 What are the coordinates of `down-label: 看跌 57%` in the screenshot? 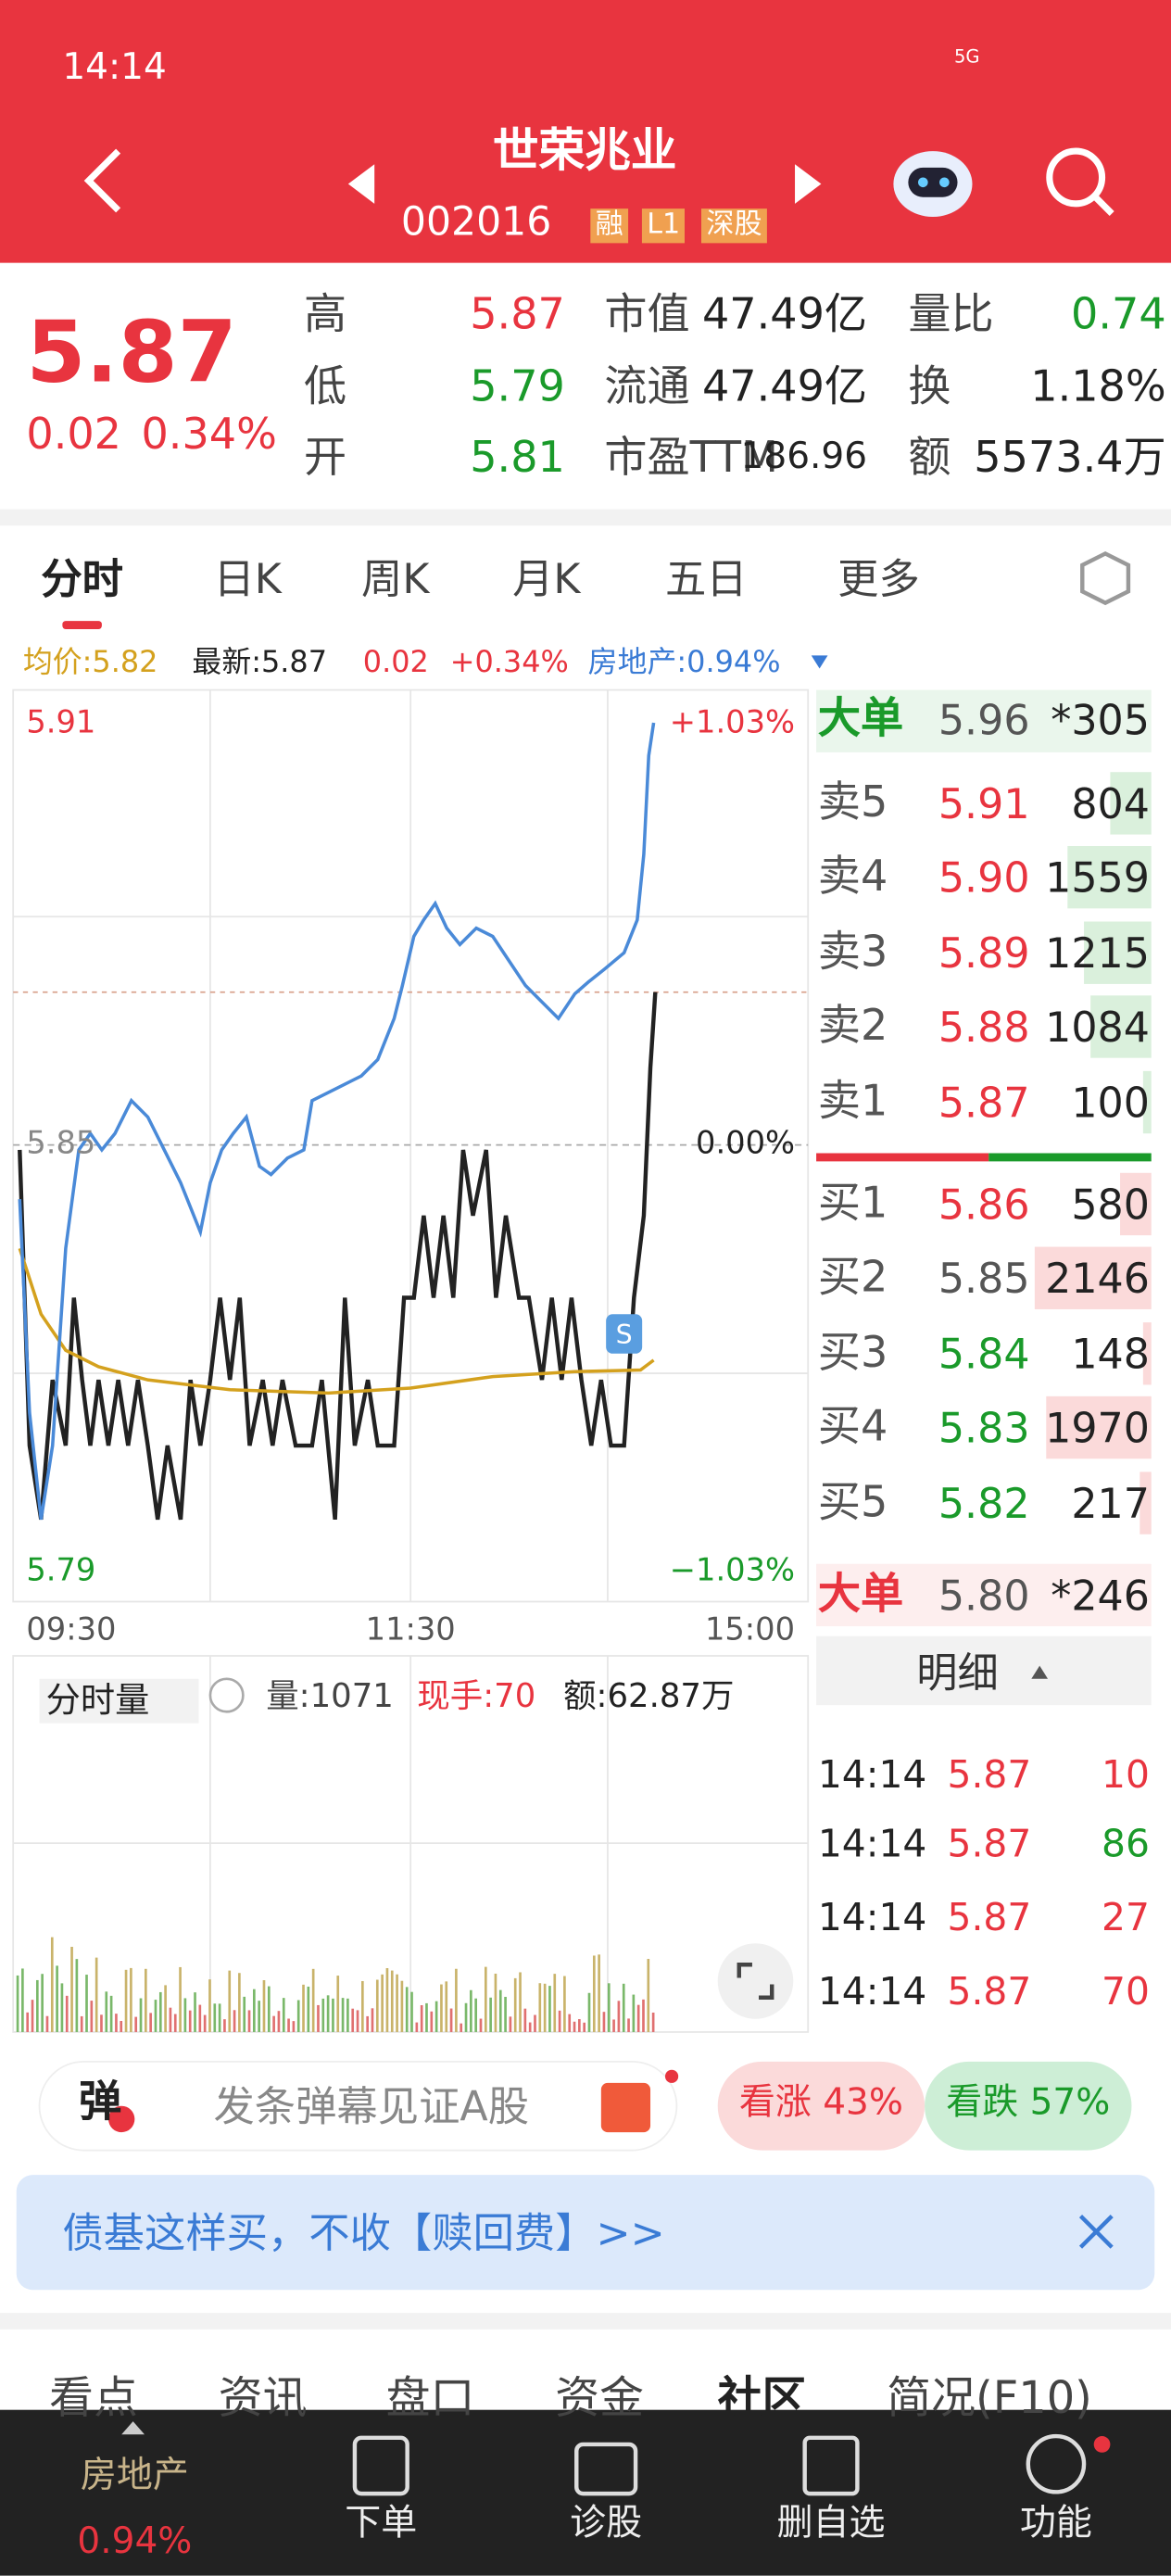 It's located at (1029, 2103).